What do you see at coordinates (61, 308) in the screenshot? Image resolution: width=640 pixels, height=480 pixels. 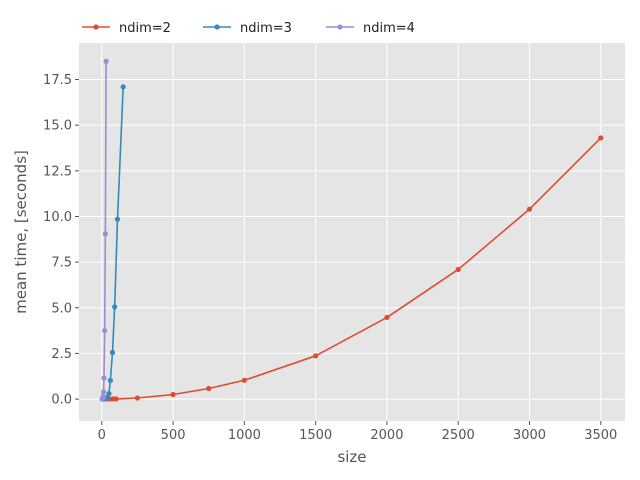 I see `y-tick-label: 5.0` at bounding box center [61, 308].